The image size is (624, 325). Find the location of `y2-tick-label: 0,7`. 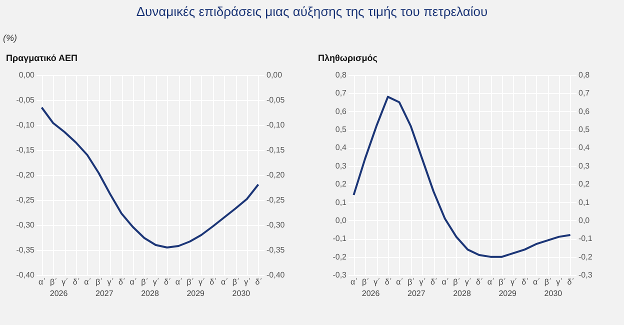

y2-tick-label: 0,7 is located at coordinates (584, 93).